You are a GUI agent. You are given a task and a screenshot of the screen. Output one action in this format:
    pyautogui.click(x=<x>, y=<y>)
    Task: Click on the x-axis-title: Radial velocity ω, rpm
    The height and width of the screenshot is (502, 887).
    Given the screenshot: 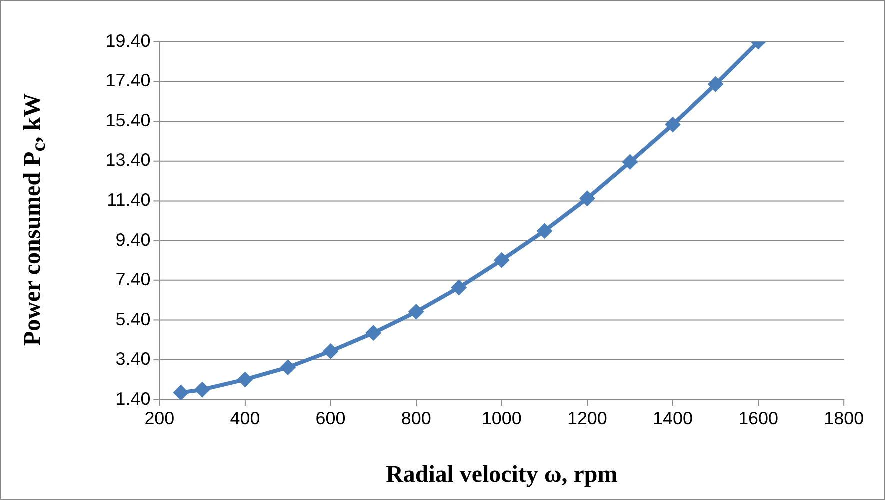 What is the action you would take?
    pyautogui.click(x=502, y=475)
    